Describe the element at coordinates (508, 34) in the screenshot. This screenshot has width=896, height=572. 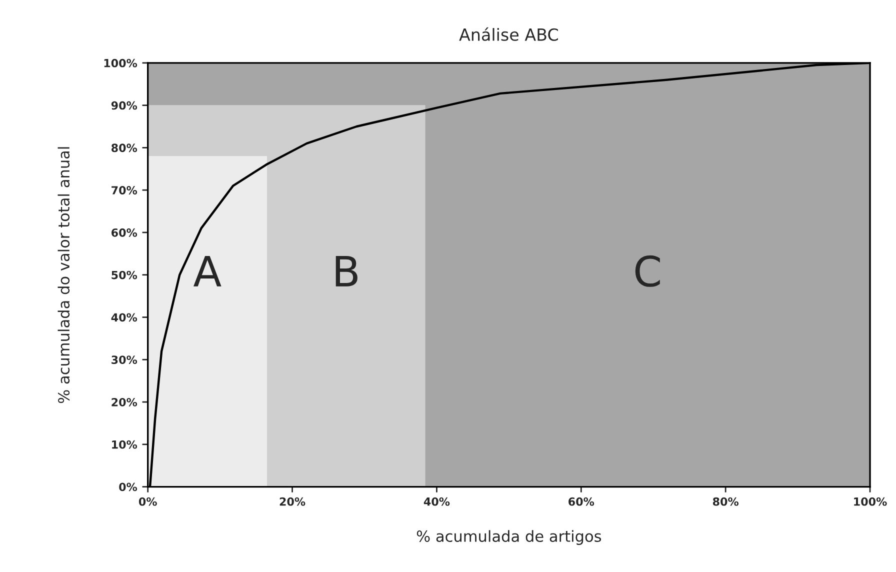
I see `chart-title: Análise ABC` at that location.